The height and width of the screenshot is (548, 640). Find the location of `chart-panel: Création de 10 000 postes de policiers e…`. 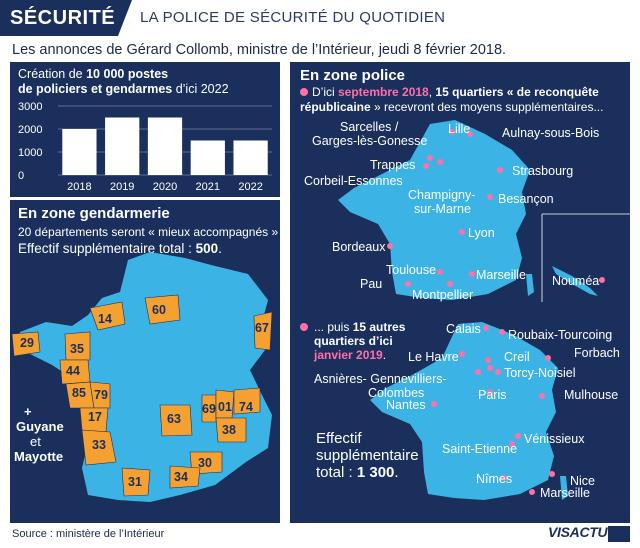

chart-panel: Création de 10 000 postes de policiers e… is located at coordinates (145, 129).